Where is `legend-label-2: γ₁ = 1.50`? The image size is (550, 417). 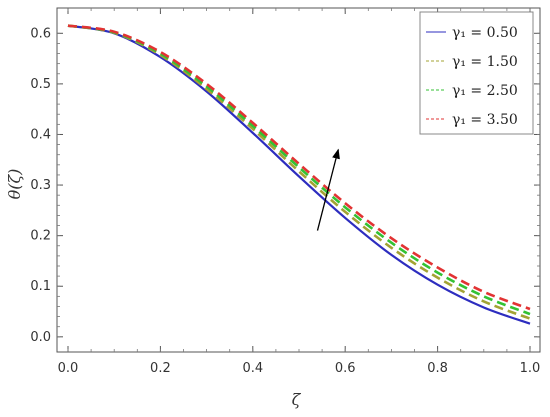 legend-label-2: γ₁ = 1.50 is located at coordinates (485, 62).